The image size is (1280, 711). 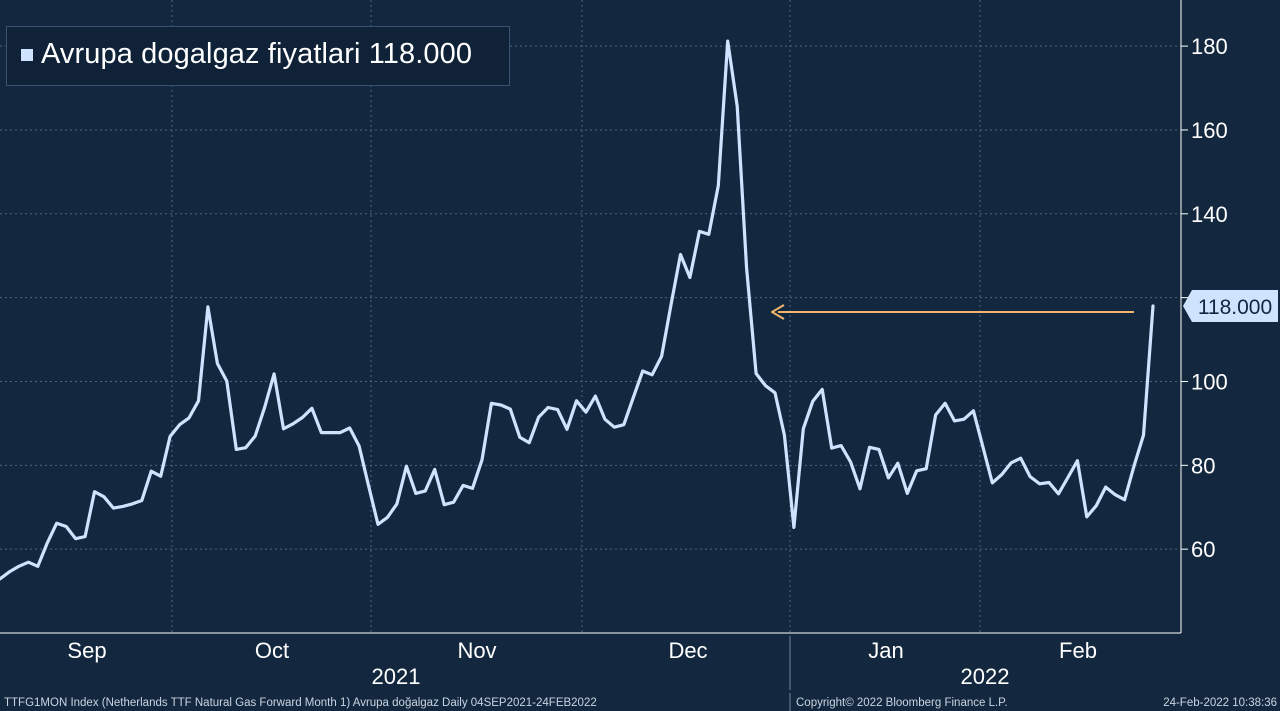 What do you see at coordinates (1220, 703) in the screenshot?
I see `footer-timestamp-text: 24-Feb-2022 10:38:36` at bounding box center [1220, 703].